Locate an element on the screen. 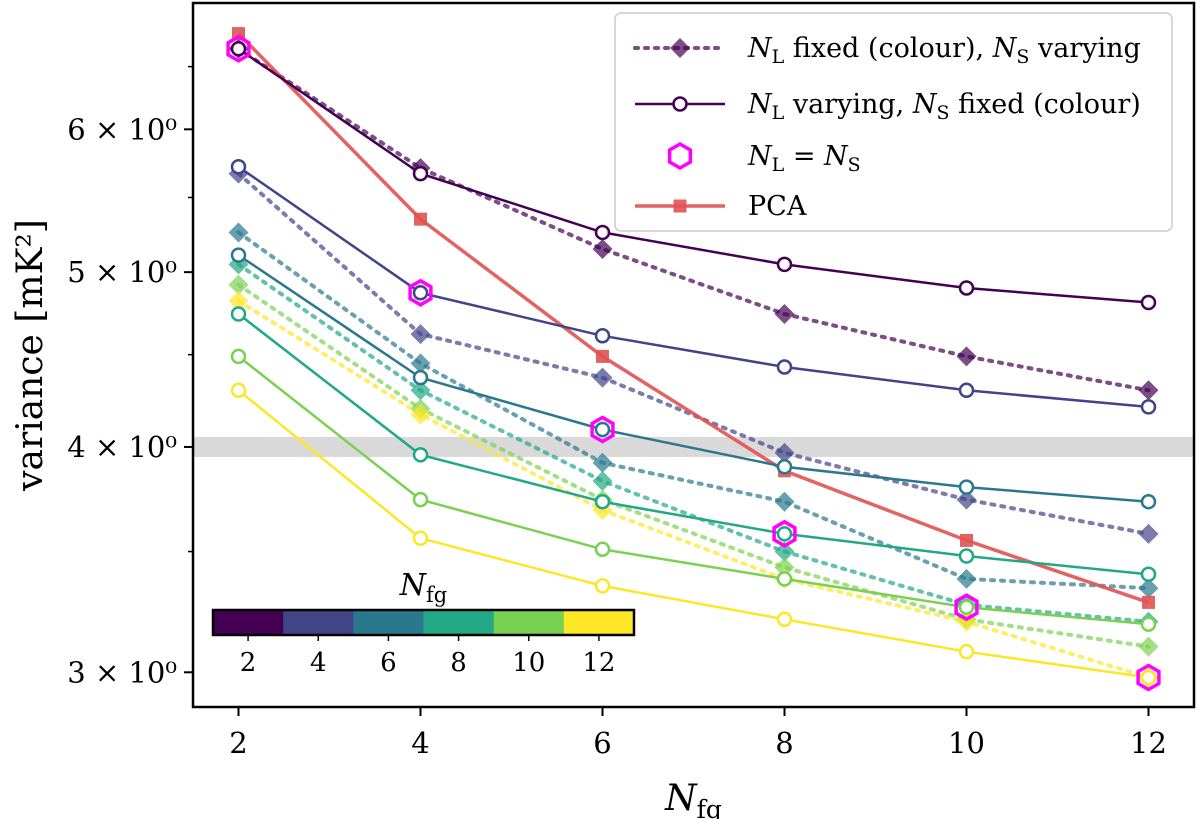  x-tick-label: 2 is located at coordinates (238, 743).